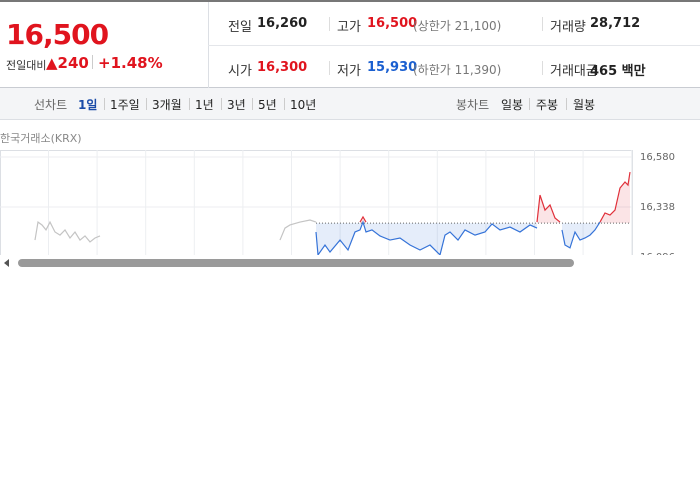 The height and width of the screenshot is (490, 700). I want to click on stat-label: 거래량, so click(568, 27).